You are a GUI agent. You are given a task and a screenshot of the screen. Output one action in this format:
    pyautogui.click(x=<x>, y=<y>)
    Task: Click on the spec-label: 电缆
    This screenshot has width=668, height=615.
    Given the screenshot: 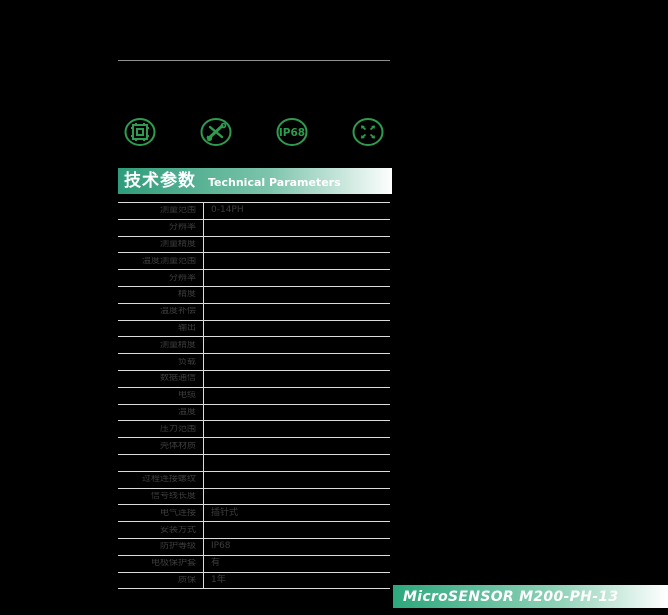 What is the action you would take?
    pyautogui.click(x=186, y=396)
    